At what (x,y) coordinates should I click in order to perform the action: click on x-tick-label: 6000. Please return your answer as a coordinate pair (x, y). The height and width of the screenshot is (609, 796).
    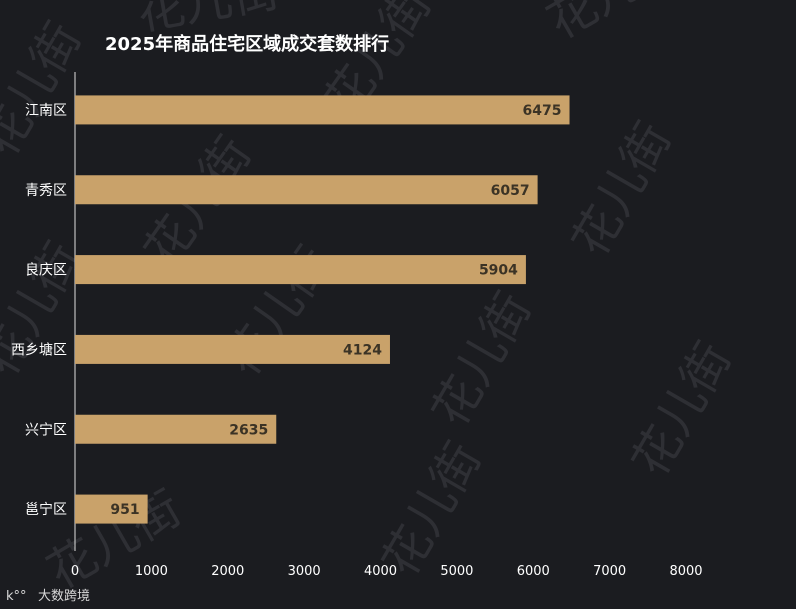
    Looking at the image, I should click on (533, 571).